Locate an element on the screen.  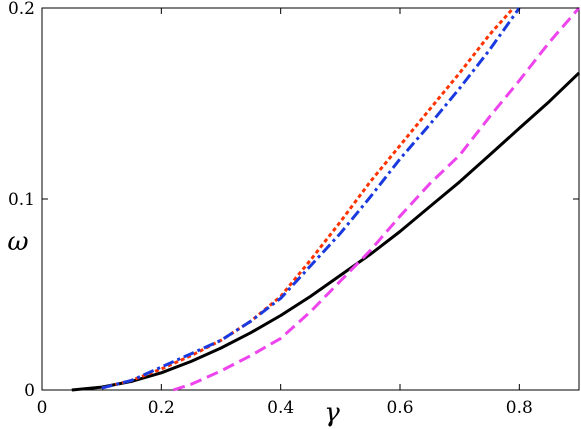
x-tick-label: 0 is located at coordinates (42, 408).